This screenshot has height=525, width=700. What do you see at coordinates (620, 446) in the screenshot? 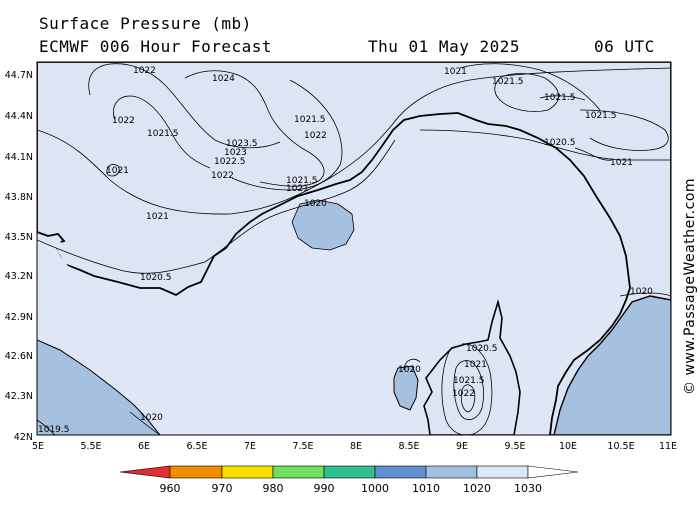
I see `lon-label: 10.5E` at bounding box center [620, 446].